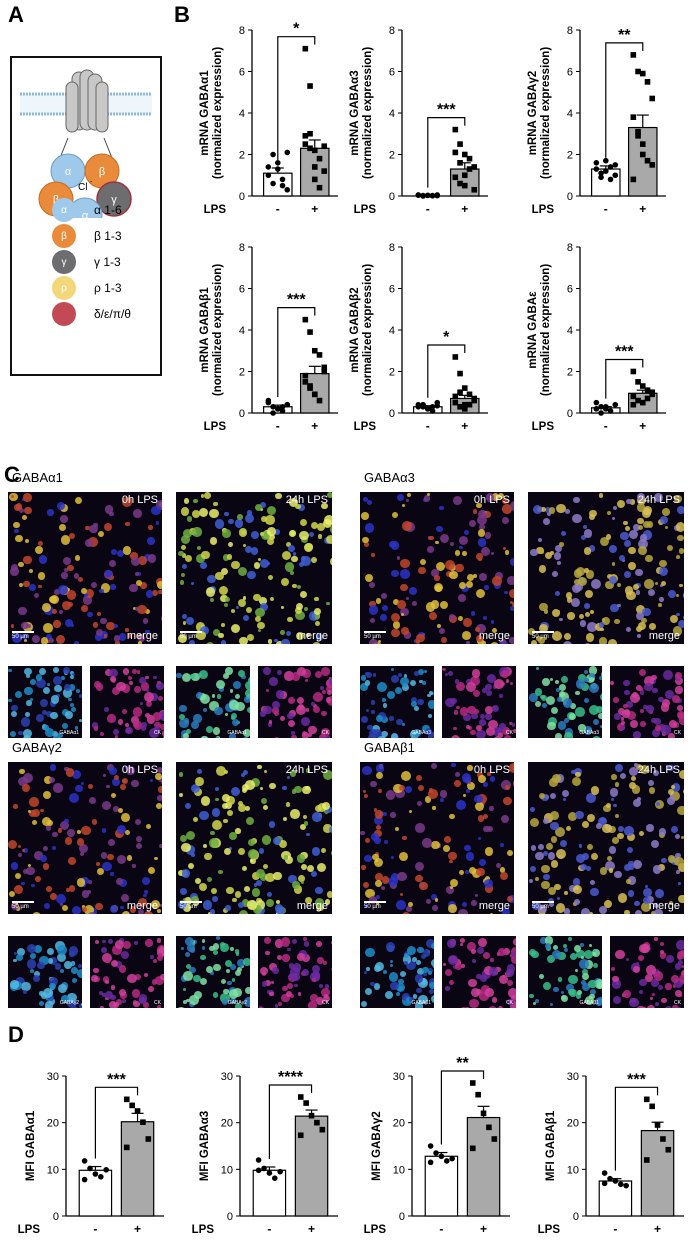  I want to click on time-label: 24h LPS, so click(658, 770).